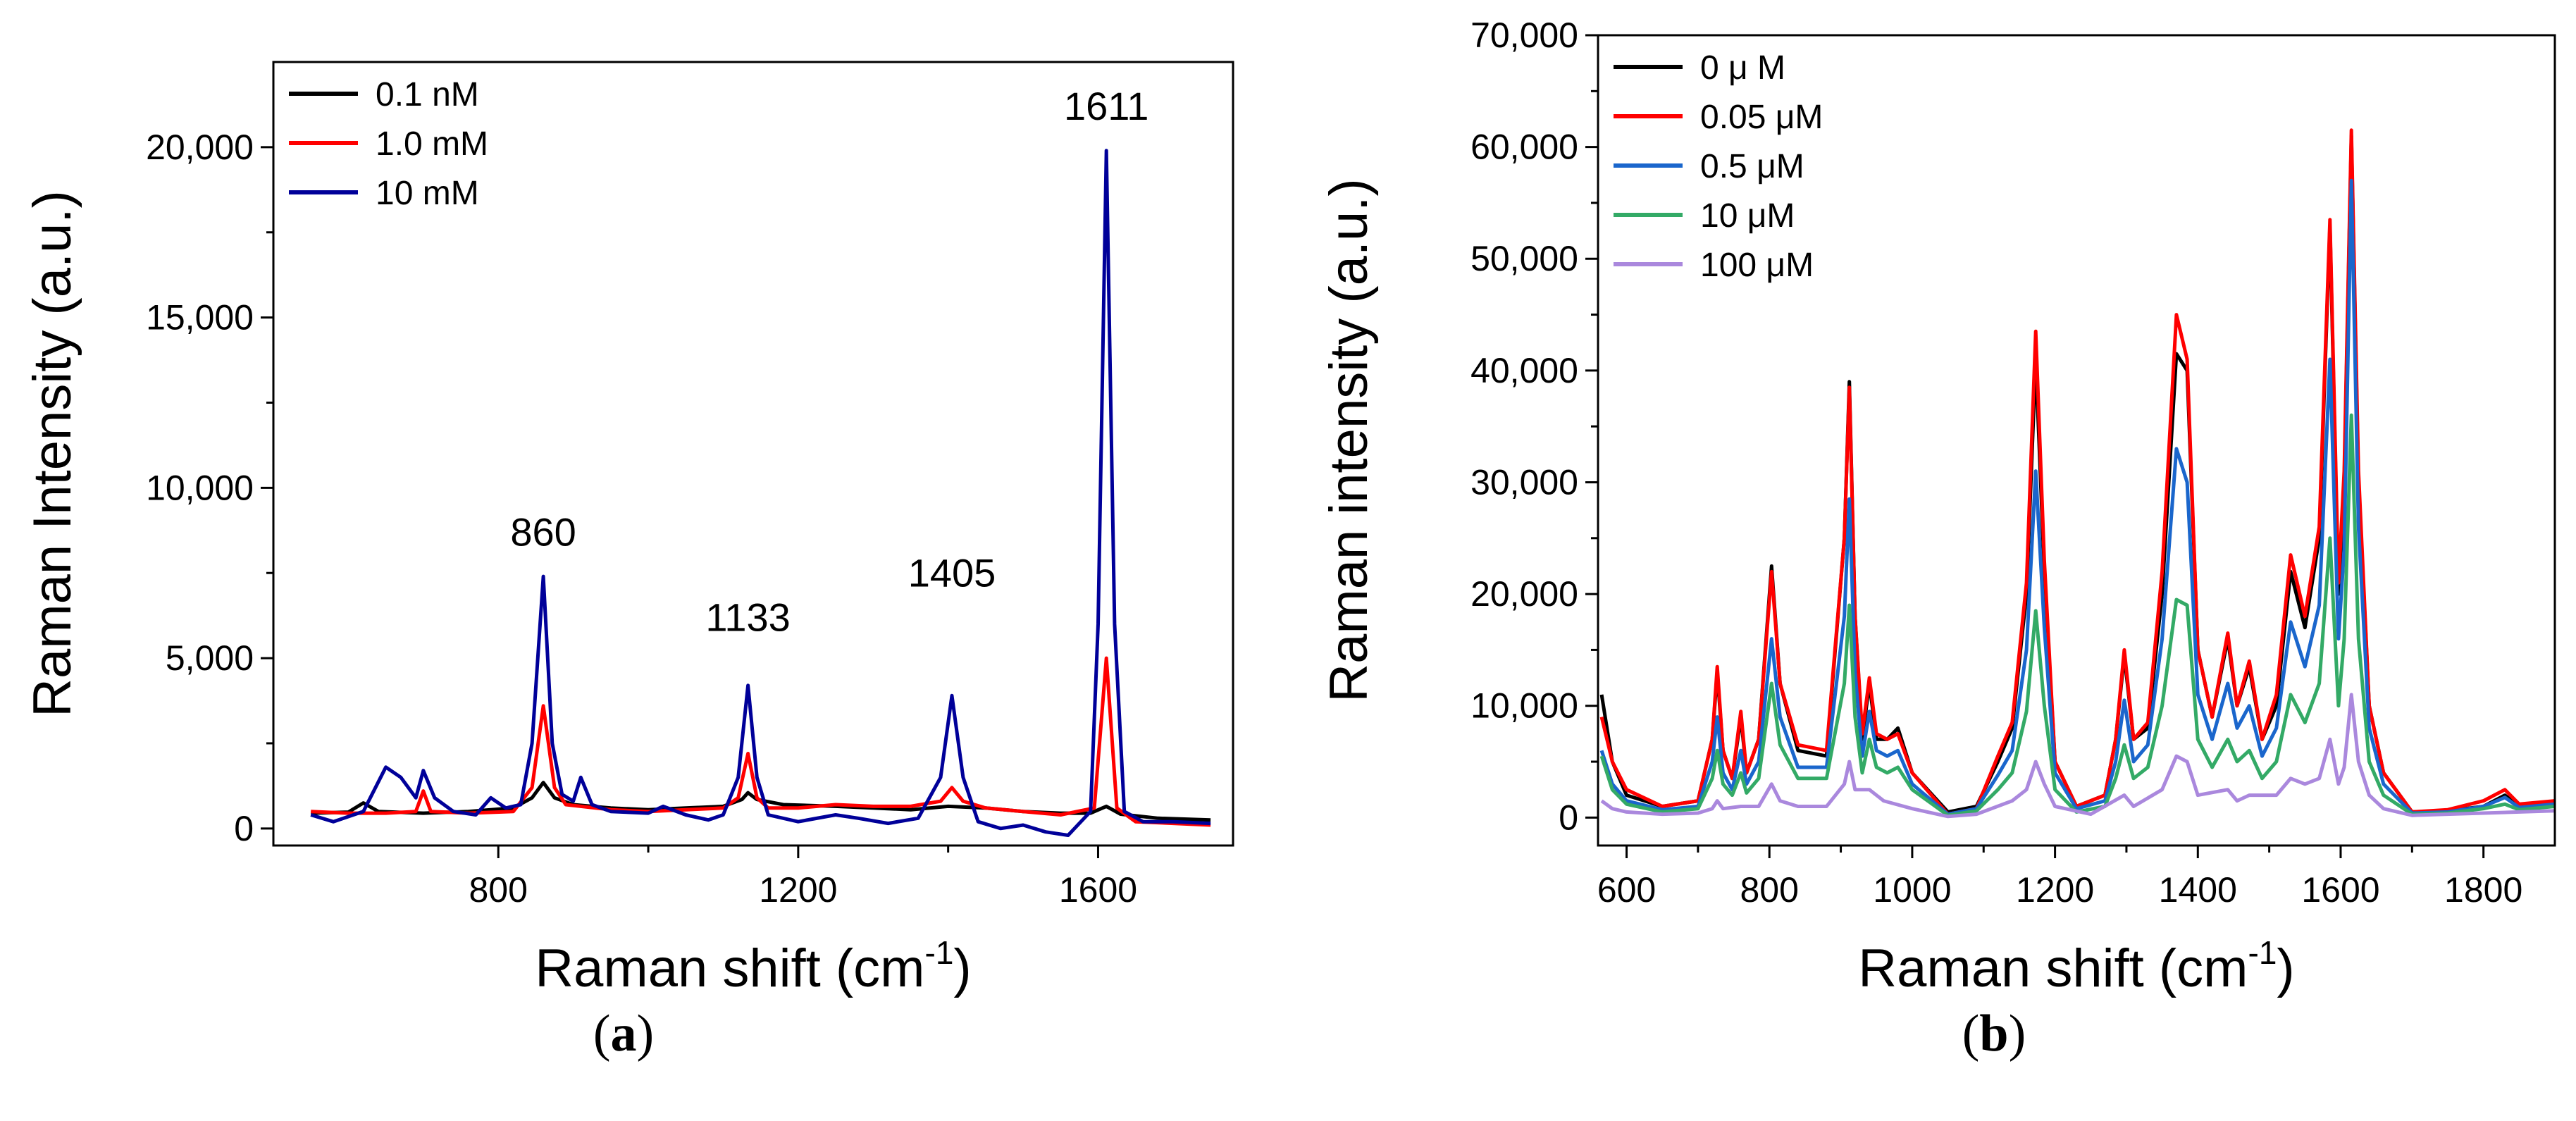 This screenshot has height=1121, width=2576. I want to click on peak-annotation: 1405, so click(952, 573).